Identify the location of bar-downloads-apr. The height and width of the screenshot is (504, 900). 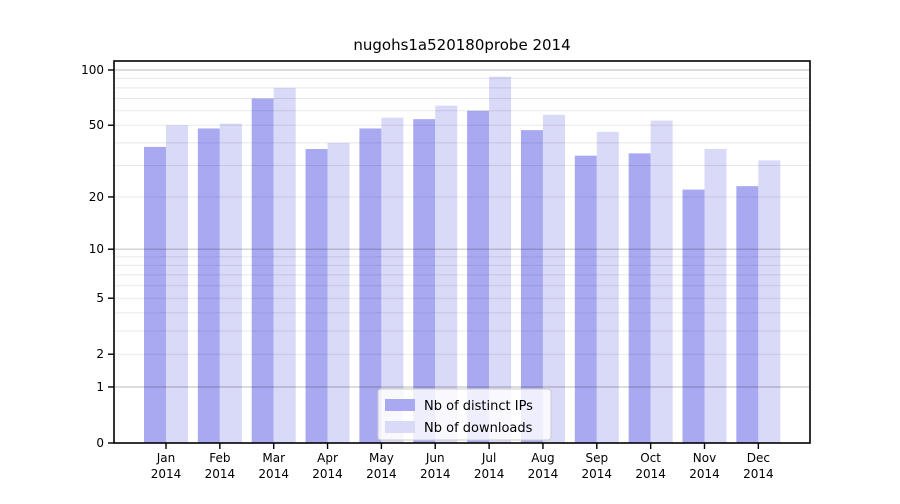
(338, 292).